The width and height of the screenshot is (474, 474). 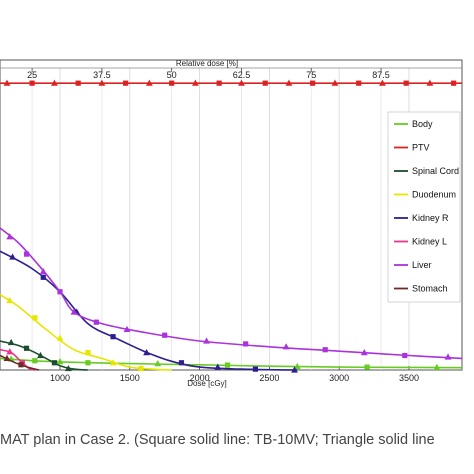 I want to click on top-axis: 25 37.5 50 62.5 75 87.5, so click(x=231, y=73).